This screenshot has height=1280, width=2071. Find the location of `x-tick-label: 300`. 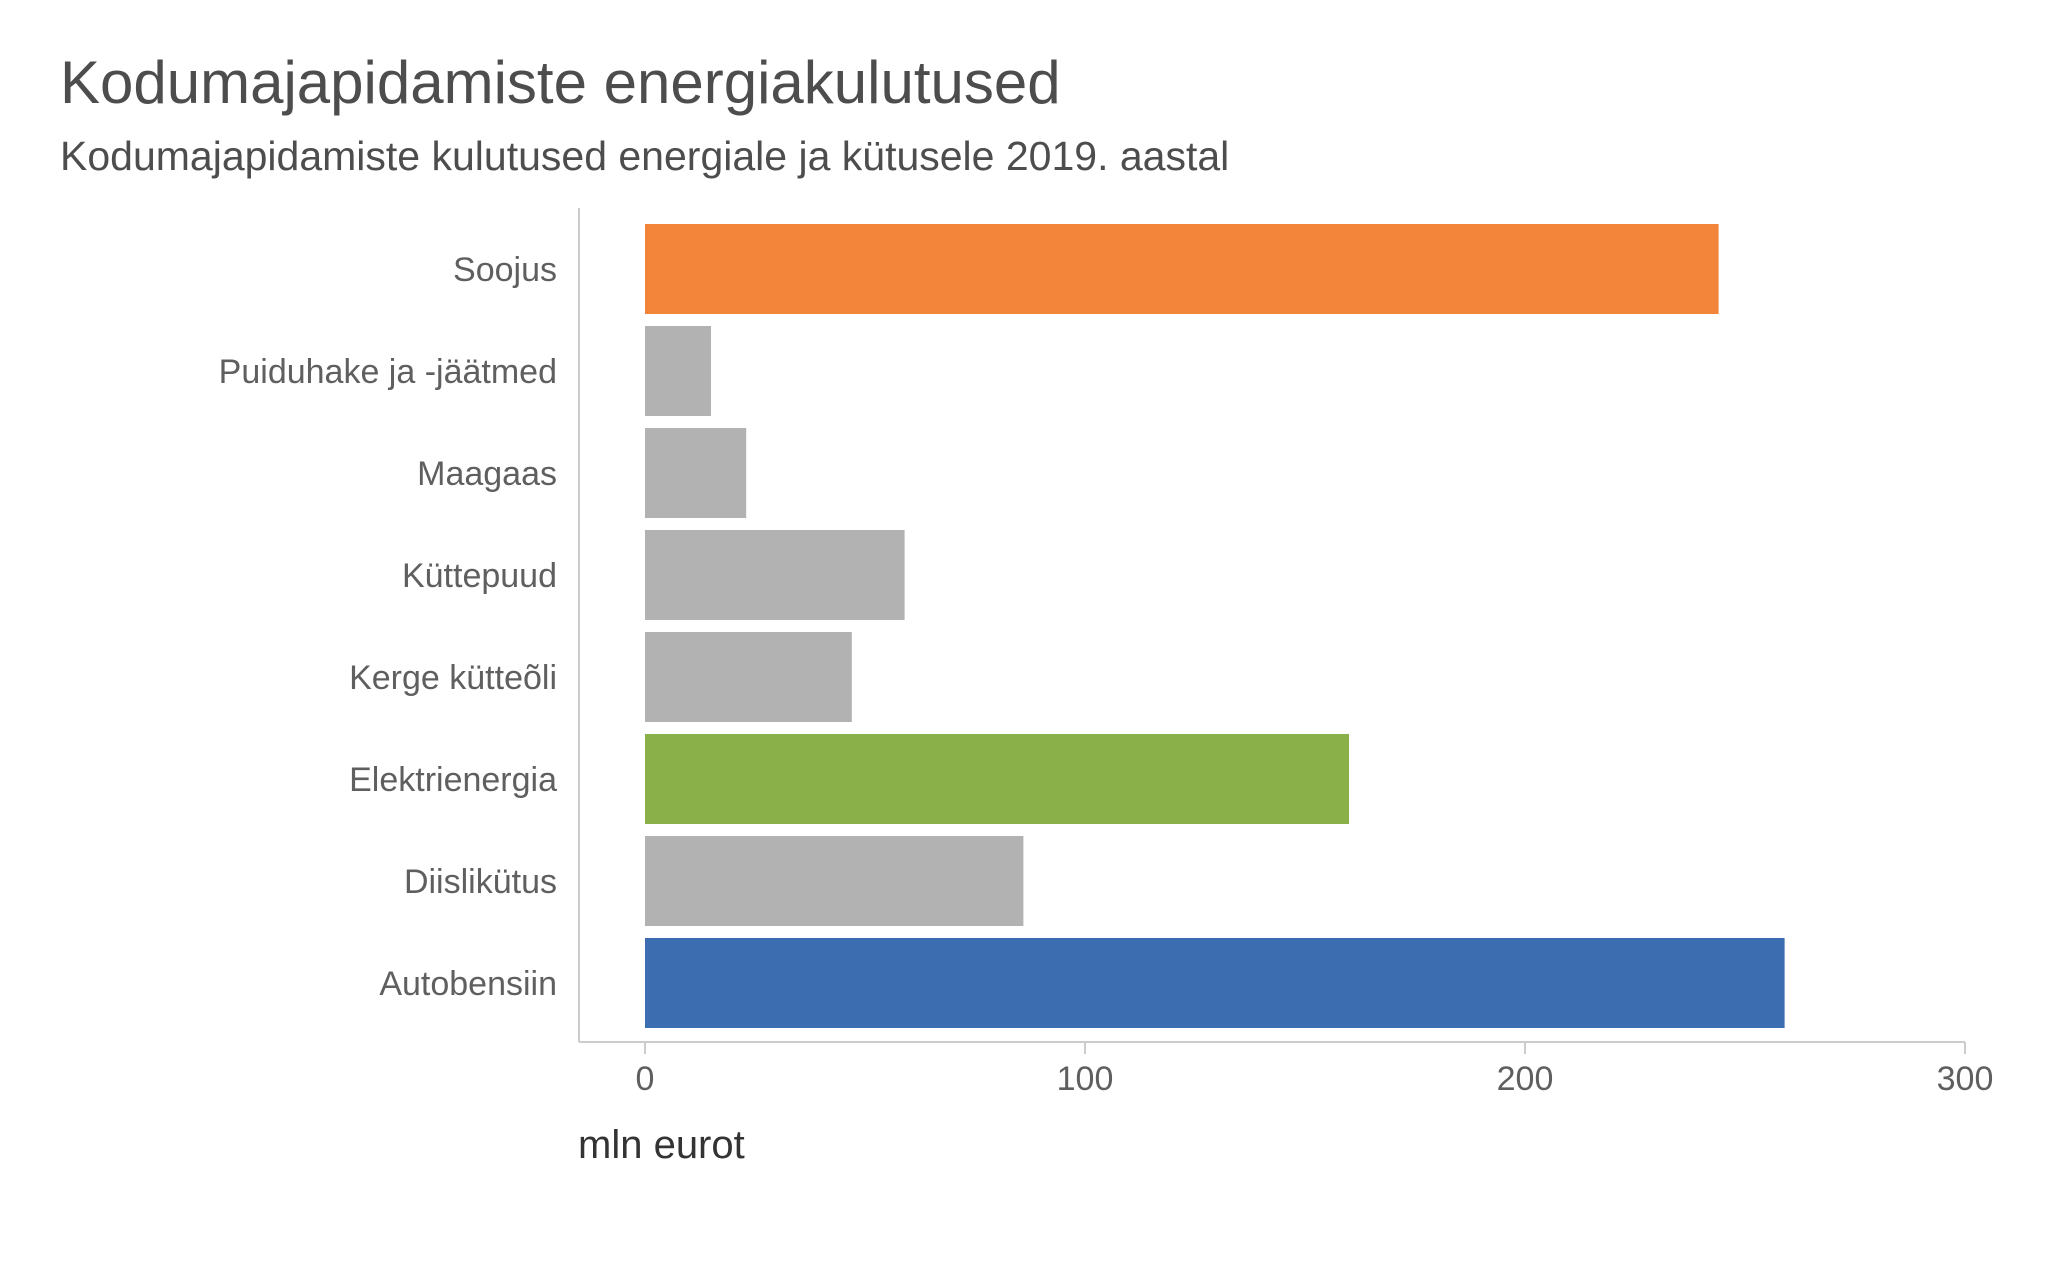

x-tick-label: 300 is located at coordinates (1965, 1079).